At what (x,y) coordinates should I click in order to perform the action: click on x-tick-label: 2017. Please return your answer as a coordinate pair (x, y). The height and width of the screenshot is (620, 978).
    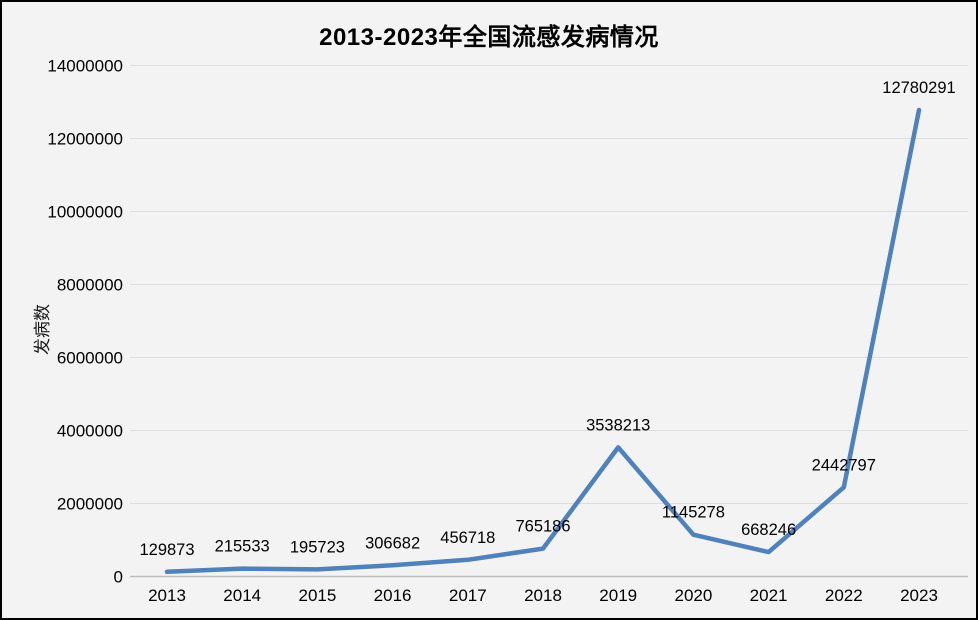
    Looking at the image, I should click on (468, 595).